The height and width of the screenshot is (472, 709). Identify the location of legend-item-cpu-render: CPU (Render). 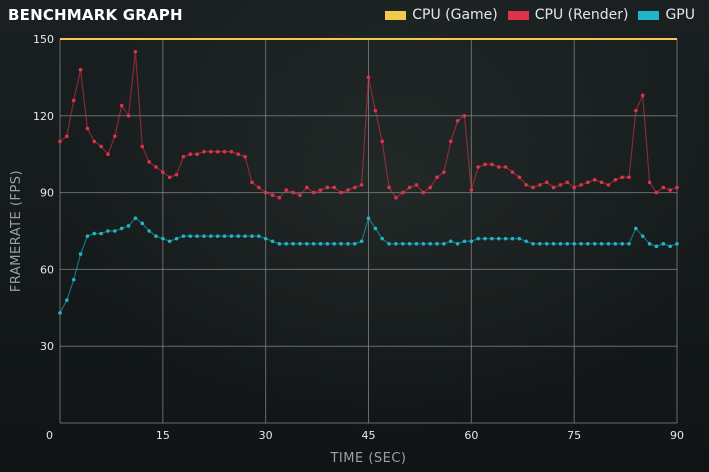
(567, 15).